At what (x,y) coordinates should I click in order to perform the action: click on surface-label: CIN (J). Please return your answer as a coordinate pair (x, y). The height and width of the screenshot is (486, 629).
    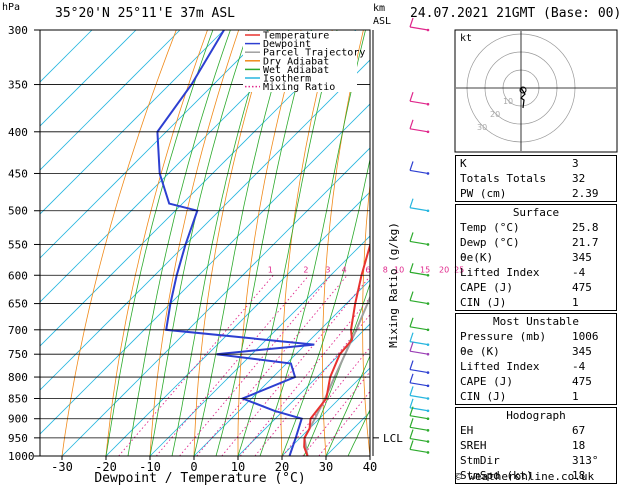
    Looking at the image, I should click on (483, 302).